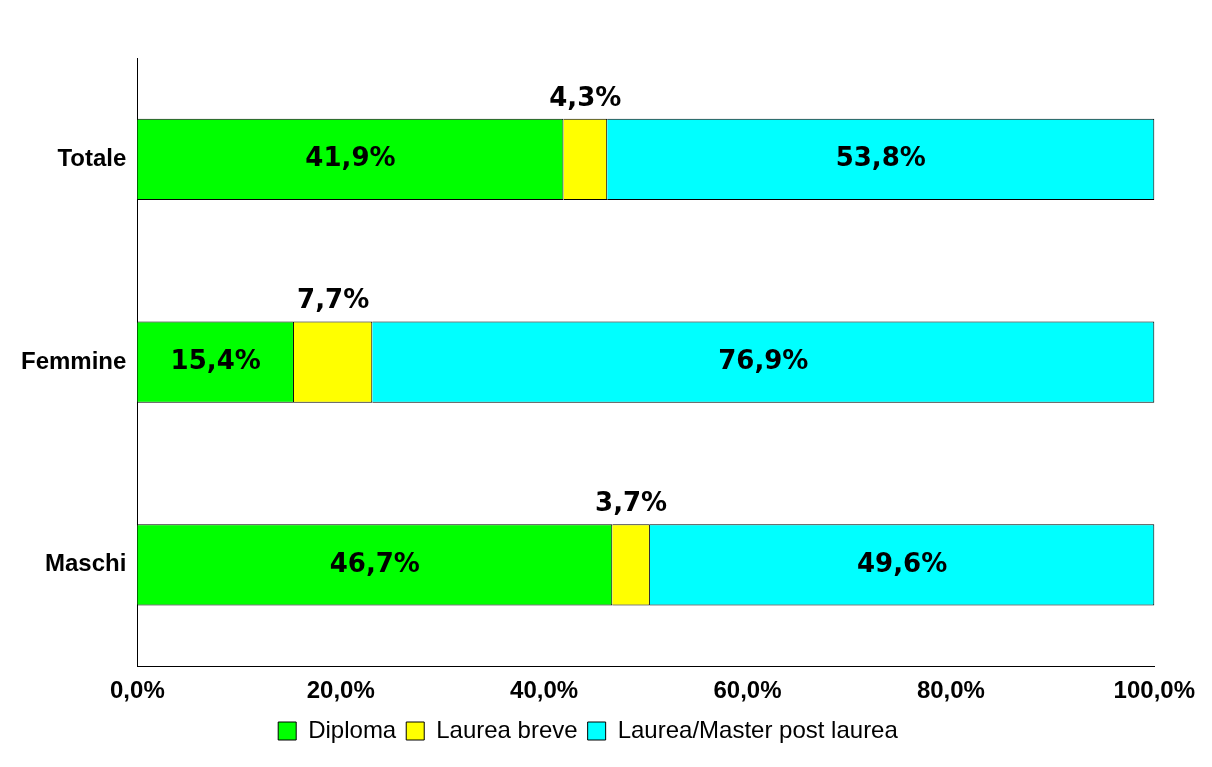  I want to click on legend-label: Diploma, so click(352, 729).